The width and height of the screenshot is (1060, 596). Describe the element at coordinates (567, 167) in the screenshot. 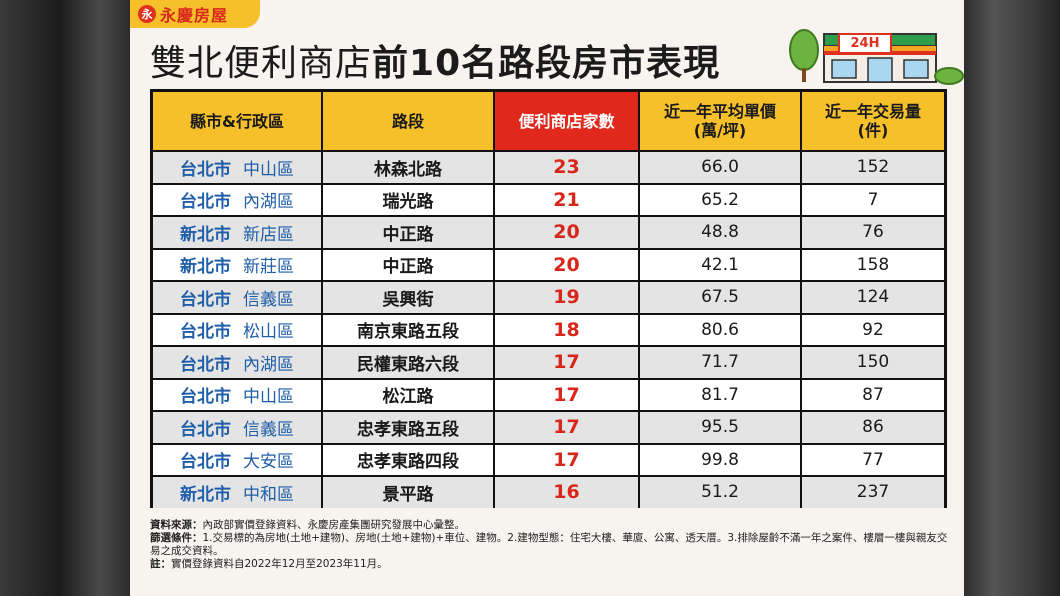

I see `cell-store-count: 23` at that location.